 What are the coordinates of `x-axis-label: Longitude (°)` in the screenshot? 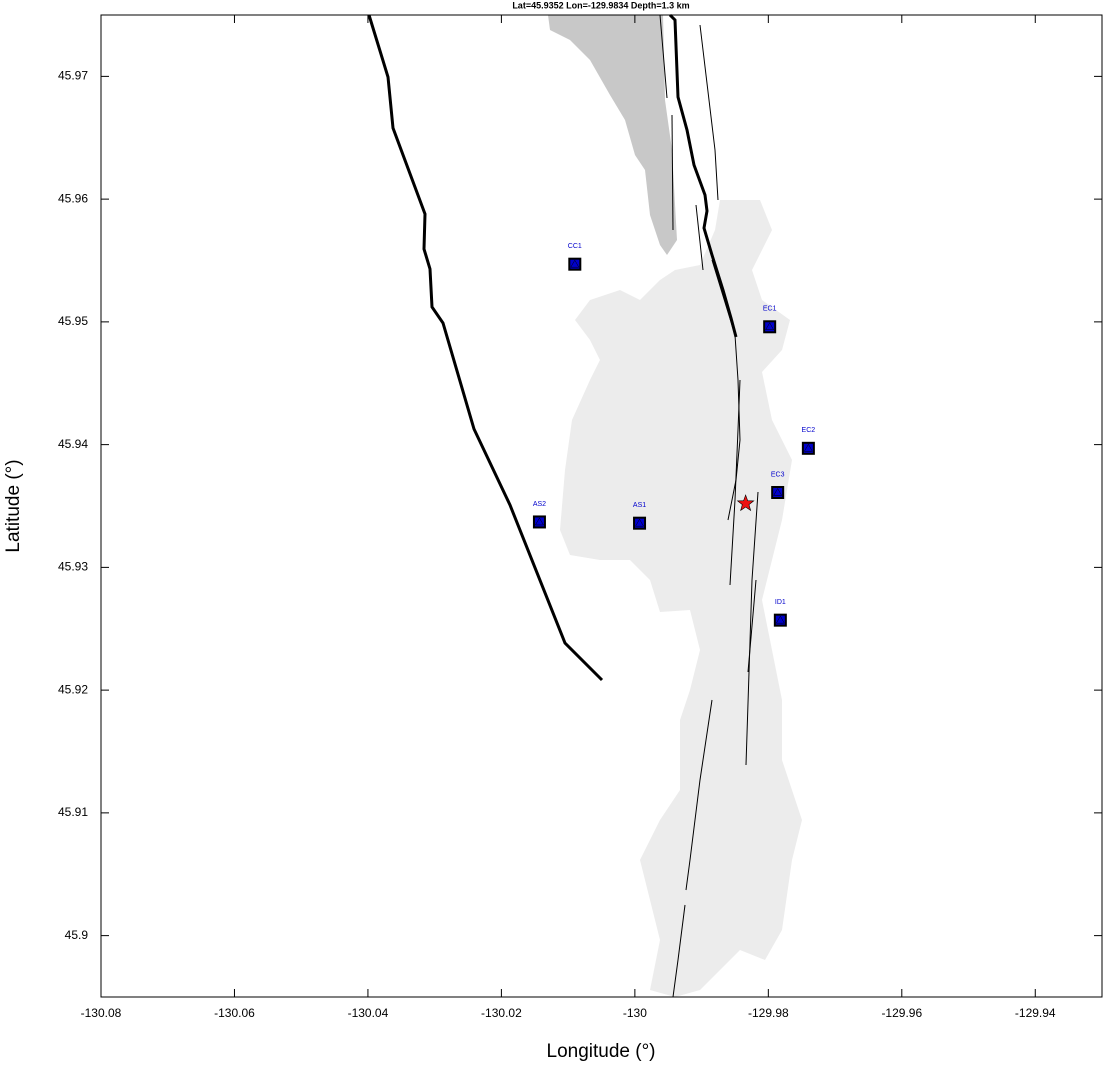 It's located at (601, 1051).